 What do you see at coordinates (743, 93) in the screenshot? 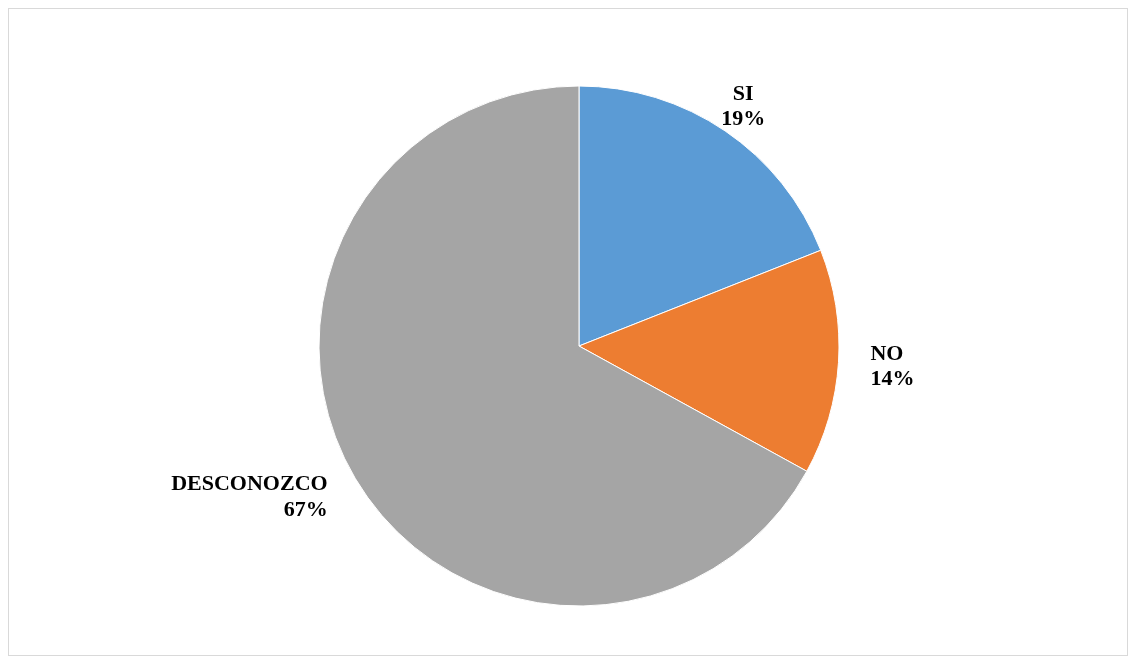
I see `slice-label: SI` at bounding box center [743, 93].